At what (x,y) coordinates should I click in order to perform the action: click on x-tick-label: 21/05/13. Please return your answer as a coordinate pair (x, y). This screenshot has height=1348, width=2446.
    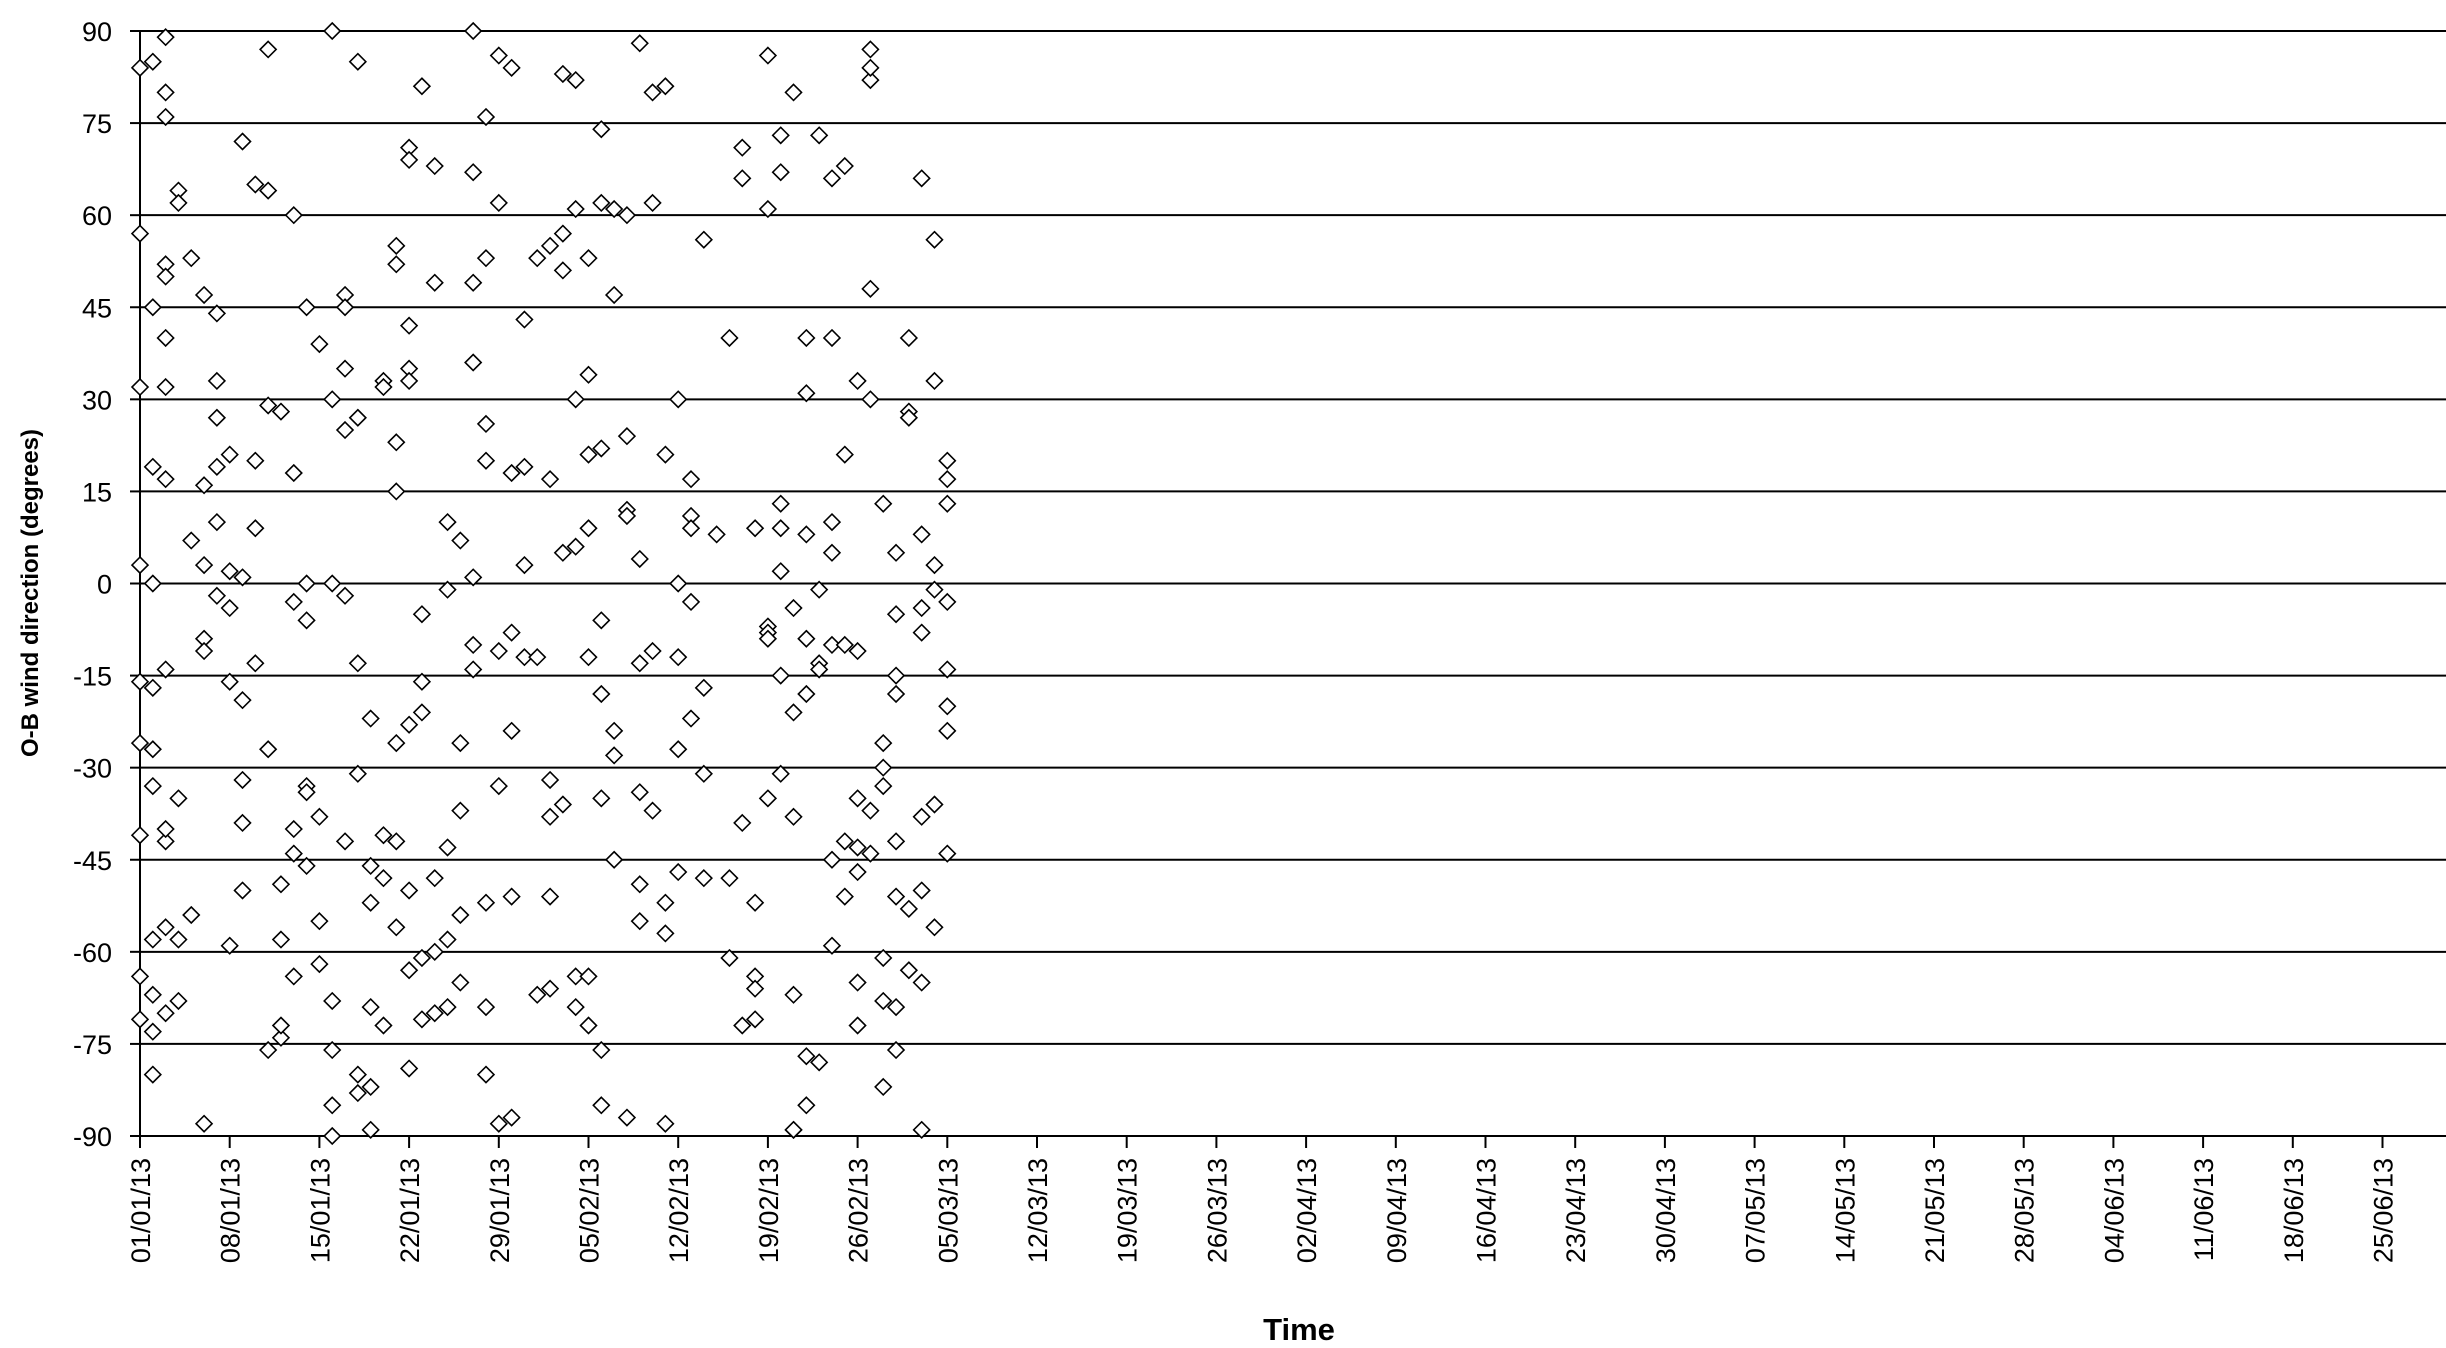
    Looking at the image, I should click on (1935, 1210).